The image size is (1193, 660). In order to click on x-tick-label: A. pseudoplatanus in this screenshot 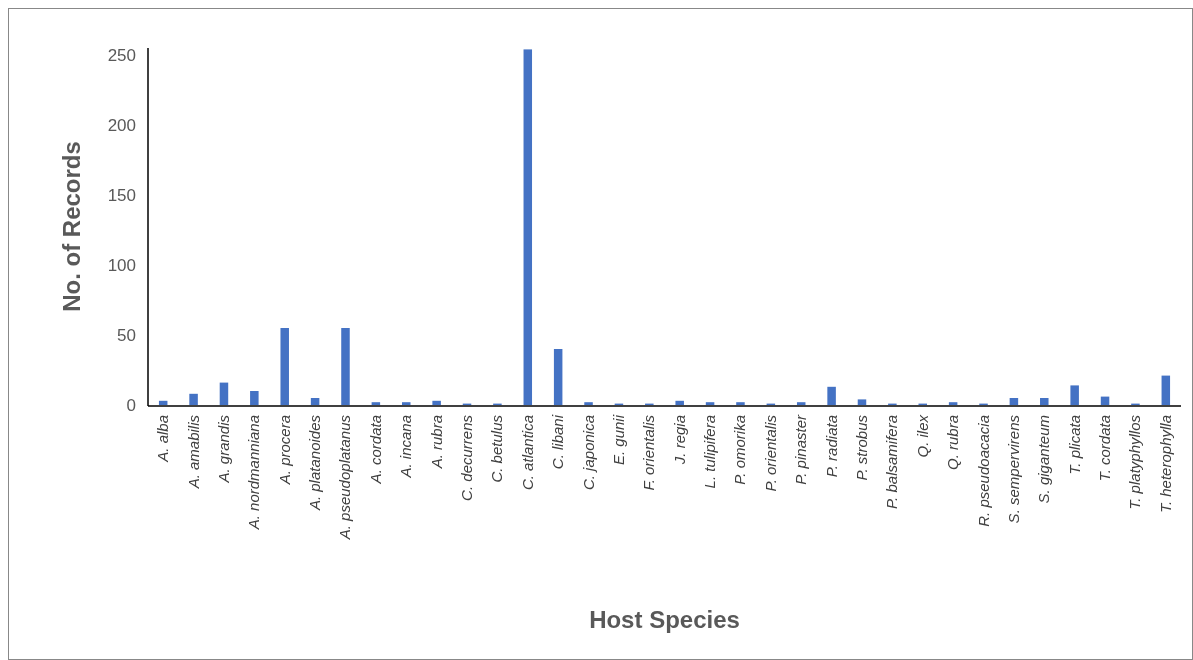, I will do `click(345, 477)`.